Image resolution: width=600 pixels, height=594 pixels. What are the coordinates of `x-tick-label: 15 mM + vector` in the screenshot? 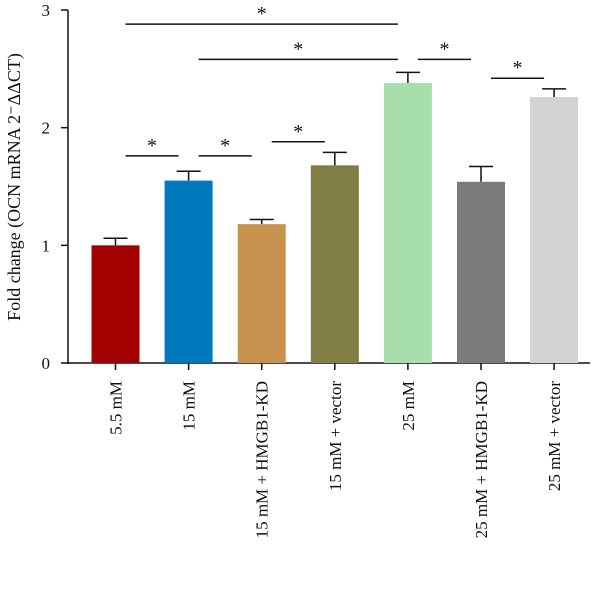 It's located at (335, 436).